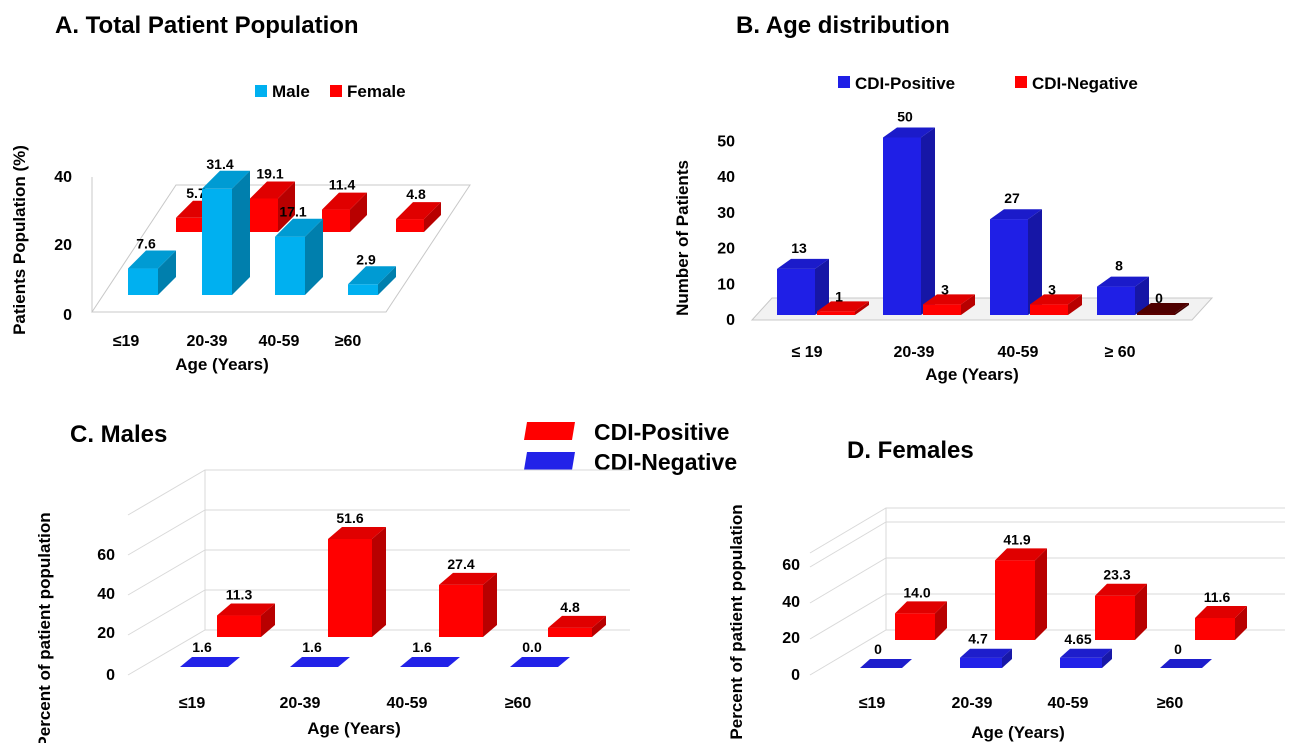 Image resolution: width=1291 pixels, height=743 pixels. What do you see at coordinates (730, 320) in the screenshot?
I see `panel-b-ytick: 0` at bounding box center [730, 320].